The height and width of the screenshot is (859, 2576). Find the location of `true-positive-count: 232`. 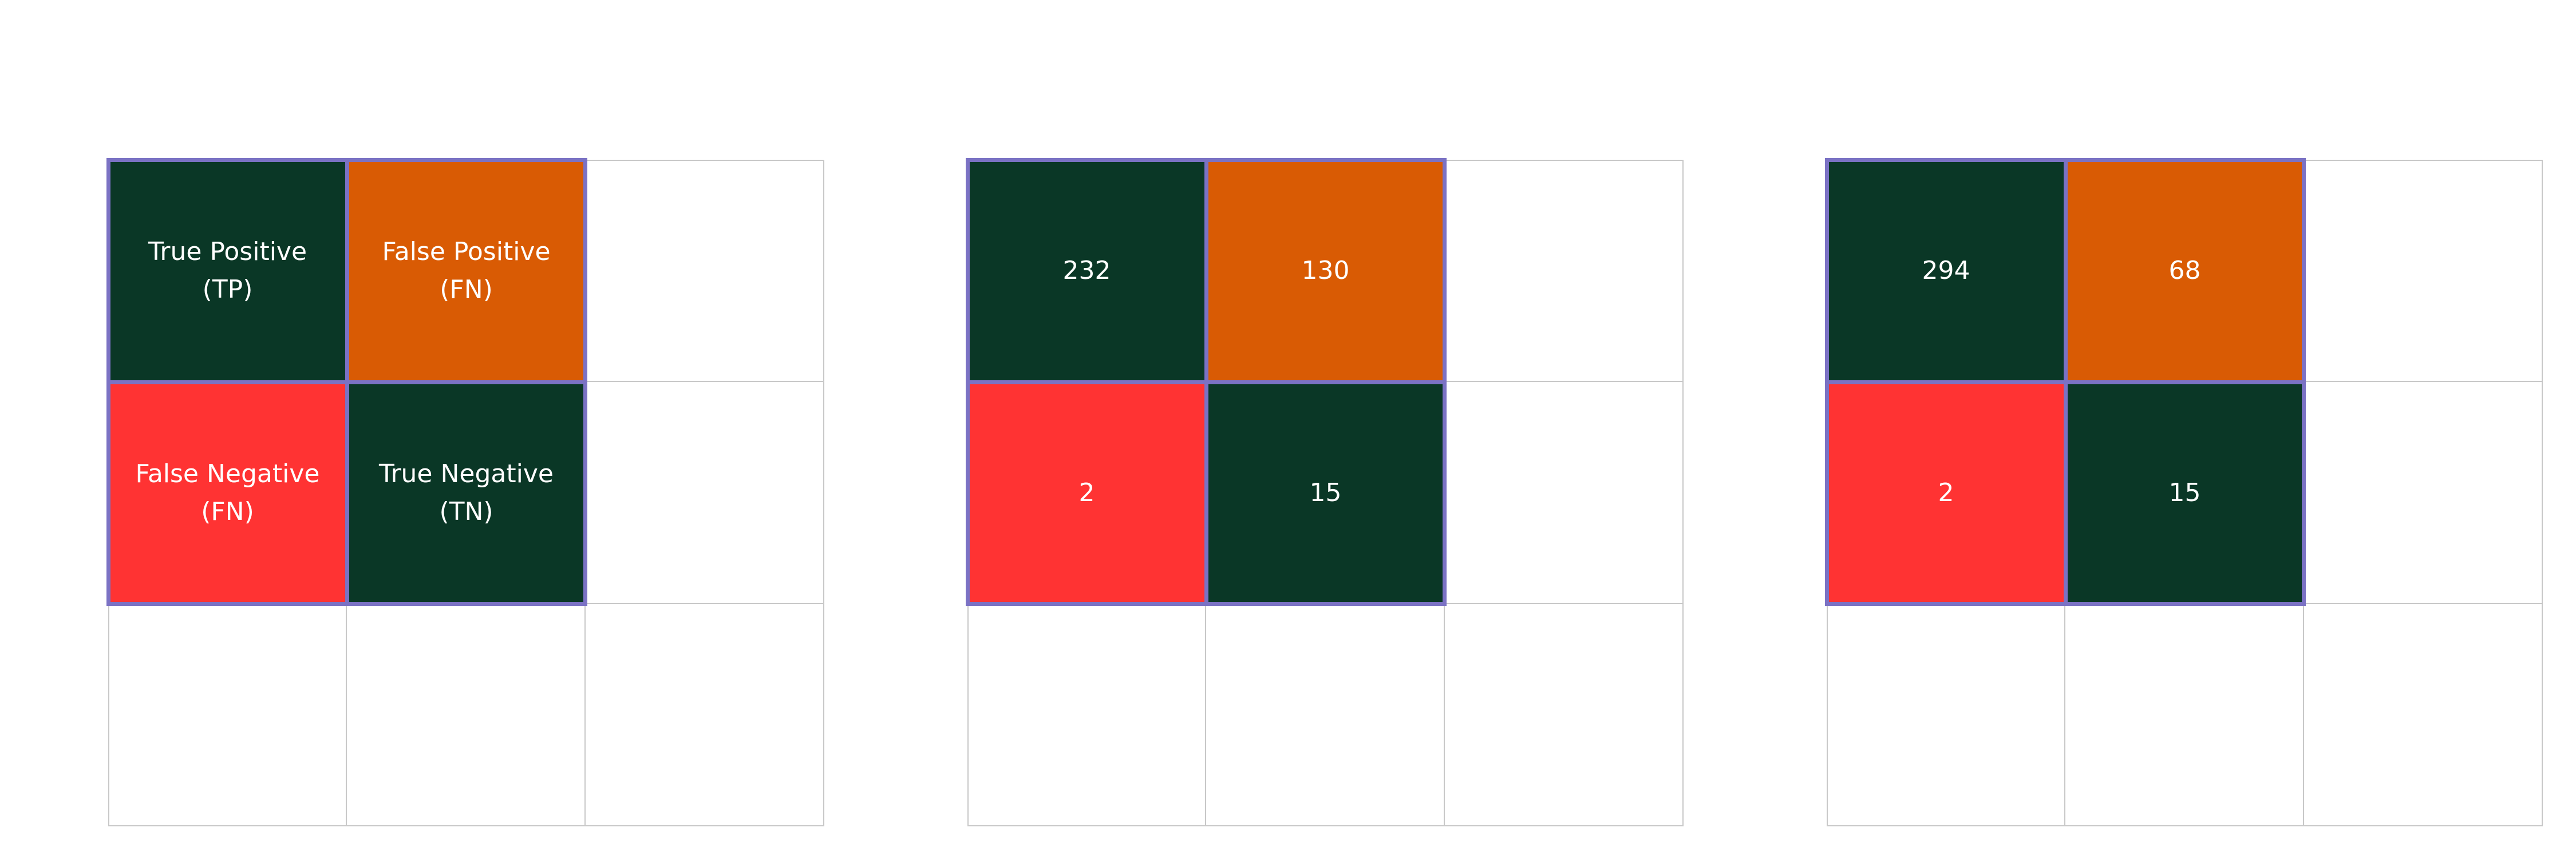

true-positive-count: 232 is located at coordinates (1086, 270).